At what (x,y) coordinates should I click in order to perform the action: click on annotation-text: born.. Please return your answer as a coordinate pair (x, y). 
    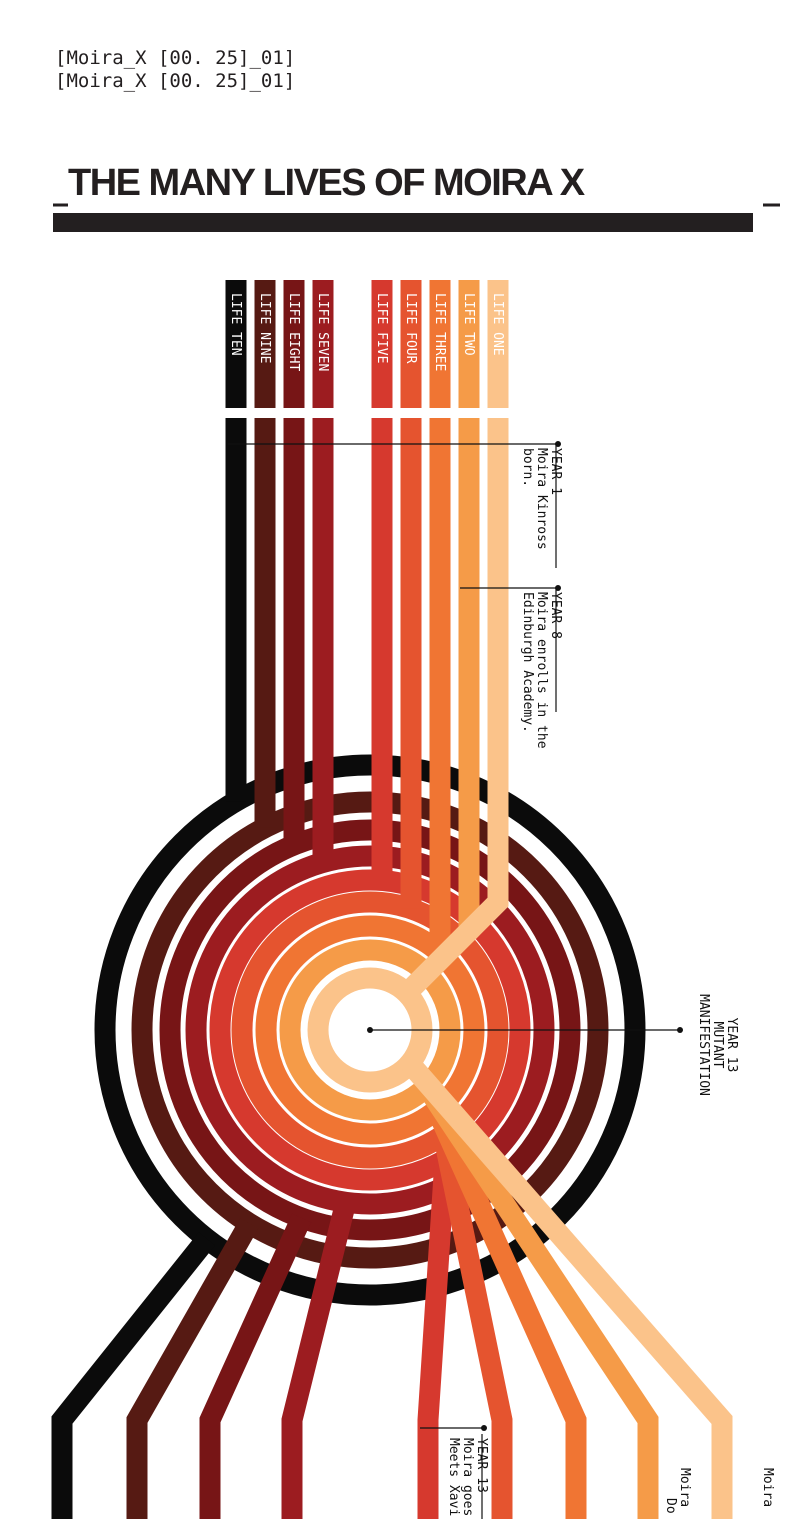
    Looking at the image, I should click on (527, 467).